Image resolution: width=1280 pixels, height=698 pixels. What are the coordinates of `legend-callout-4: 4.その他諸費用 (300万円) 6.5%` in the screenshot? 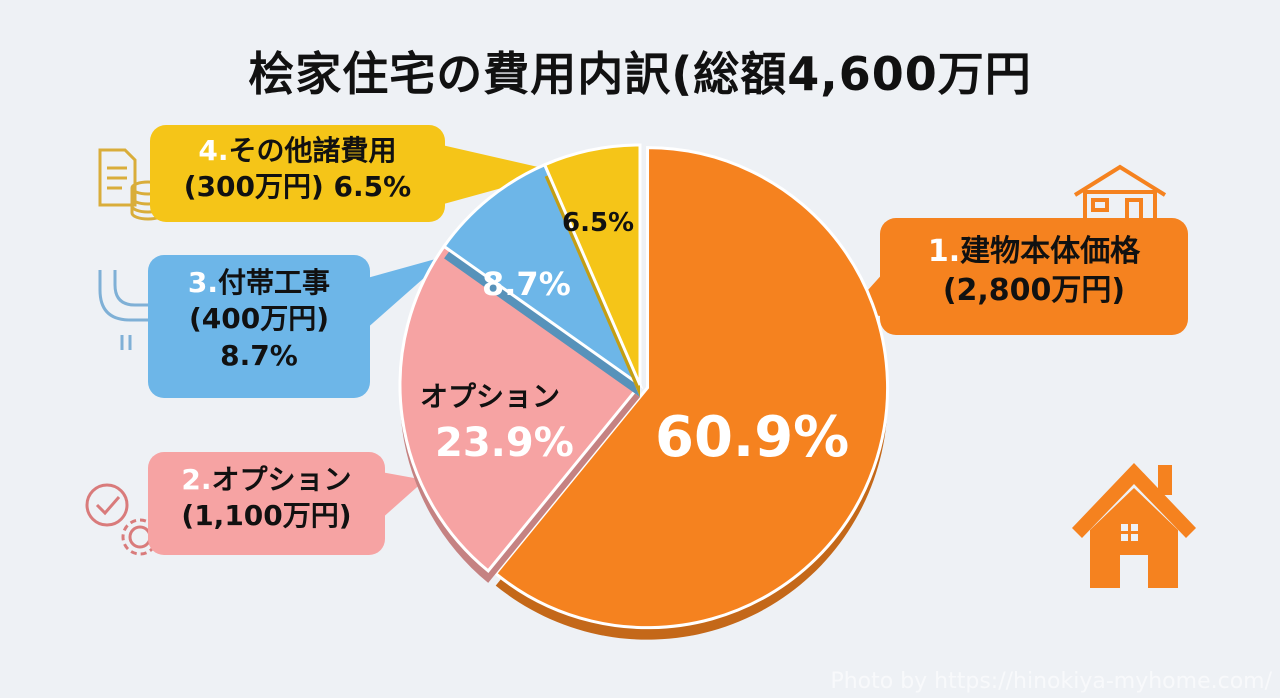 It's located at (297, 173).